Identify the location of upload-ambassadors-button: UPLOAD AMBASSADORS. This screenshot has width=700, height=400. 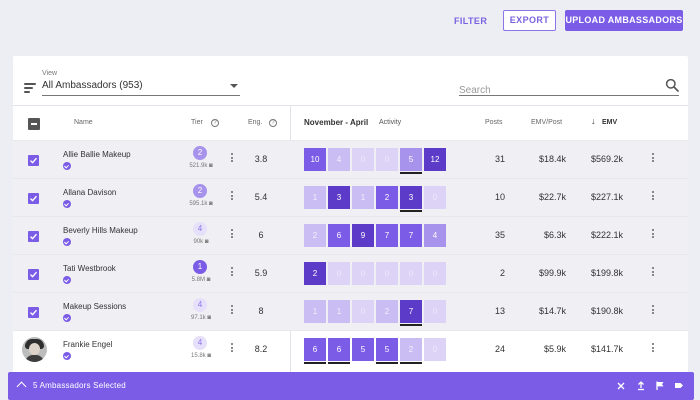
(624, 20).